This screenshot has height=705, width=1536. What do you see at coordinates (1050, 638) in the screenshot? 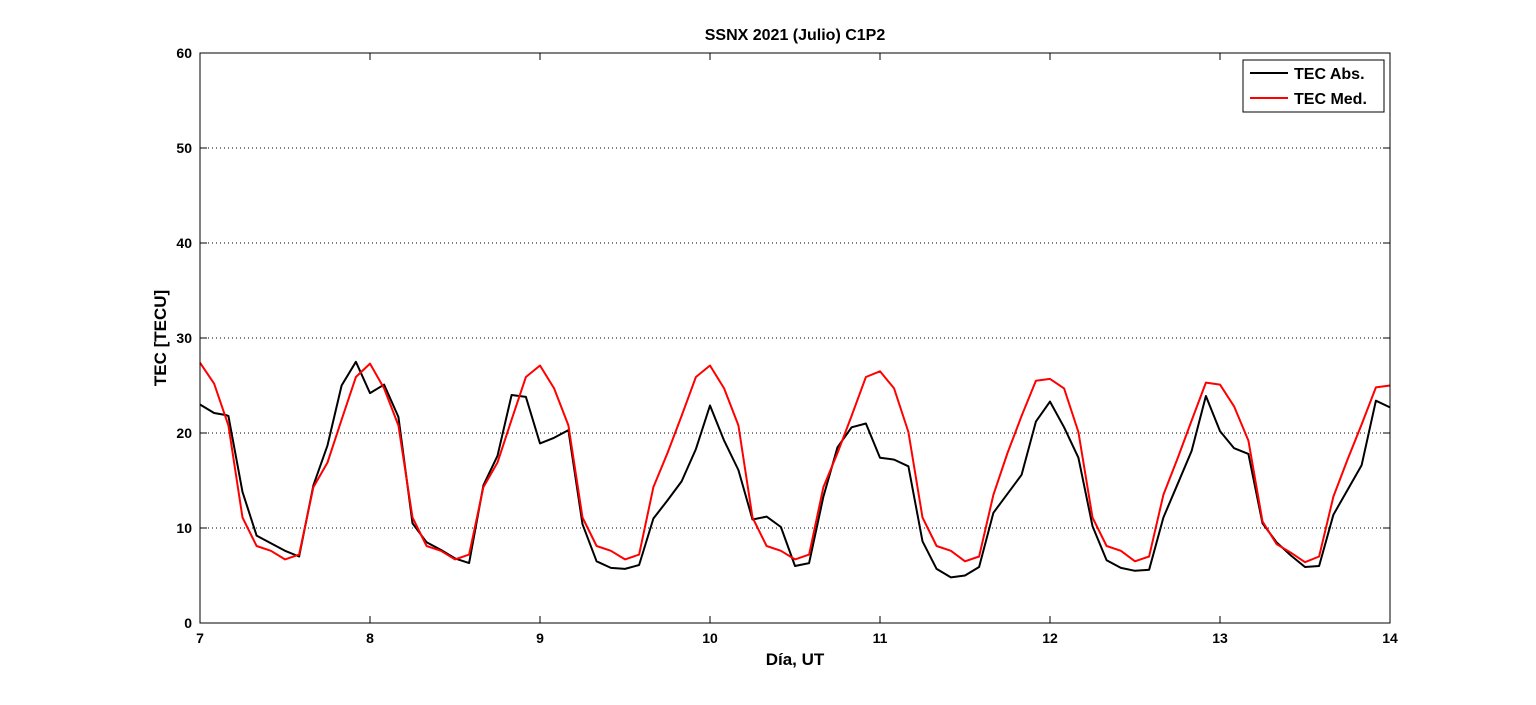
I see `x-tick-label-12: 12` at bounding box center [1050, 638].